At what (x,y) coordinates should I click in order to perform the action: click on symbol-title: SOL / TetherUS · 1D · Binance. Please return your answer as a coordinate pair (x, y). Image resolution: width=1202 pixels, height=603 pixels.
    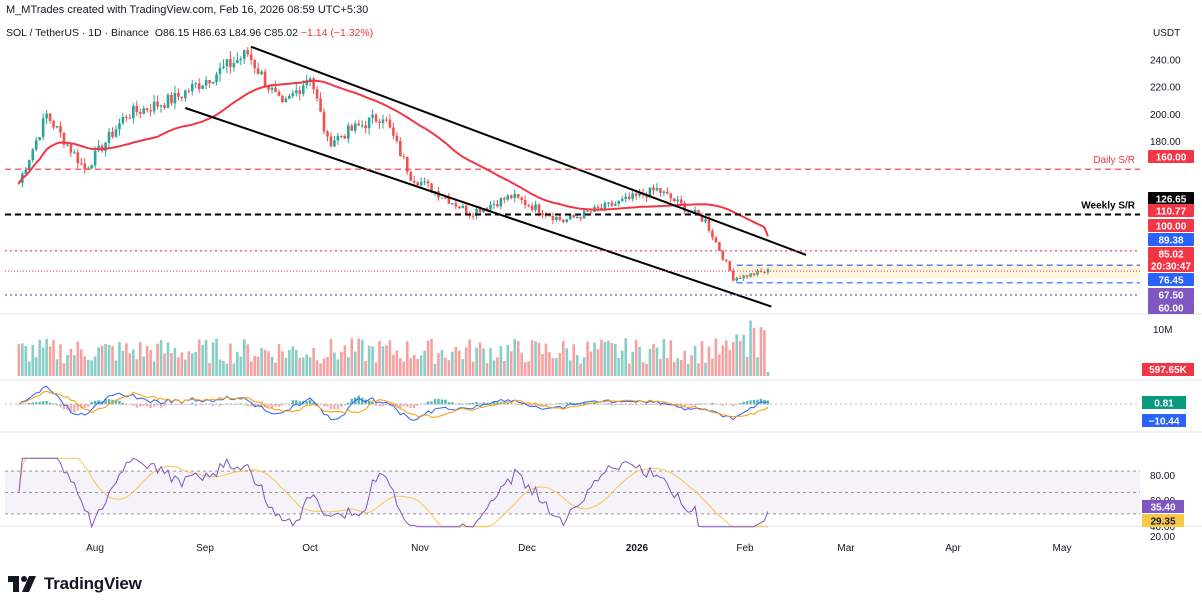
    Looking at the image, I should click on (77, 33).